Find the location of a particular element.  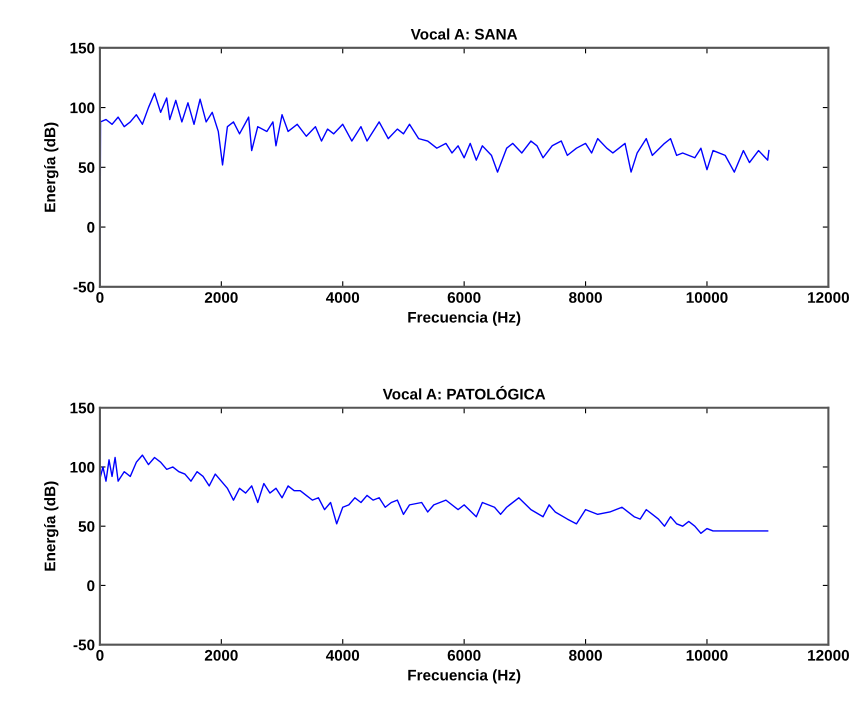

chart-title: Vocal A: PATOLÓGICA is located at coordinates (464, 393).